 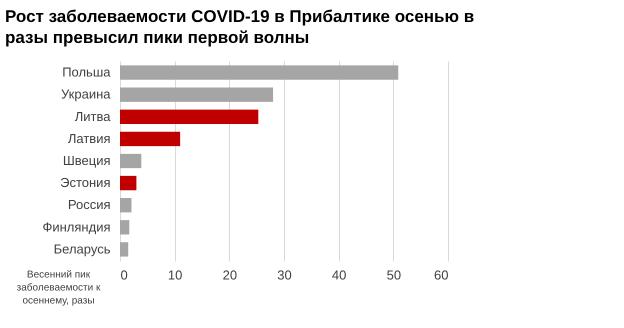 What do you see at coordinates (339, 275) in the screenshot?
I see `x-tick-label: 40` at bounding box center [339, 275].